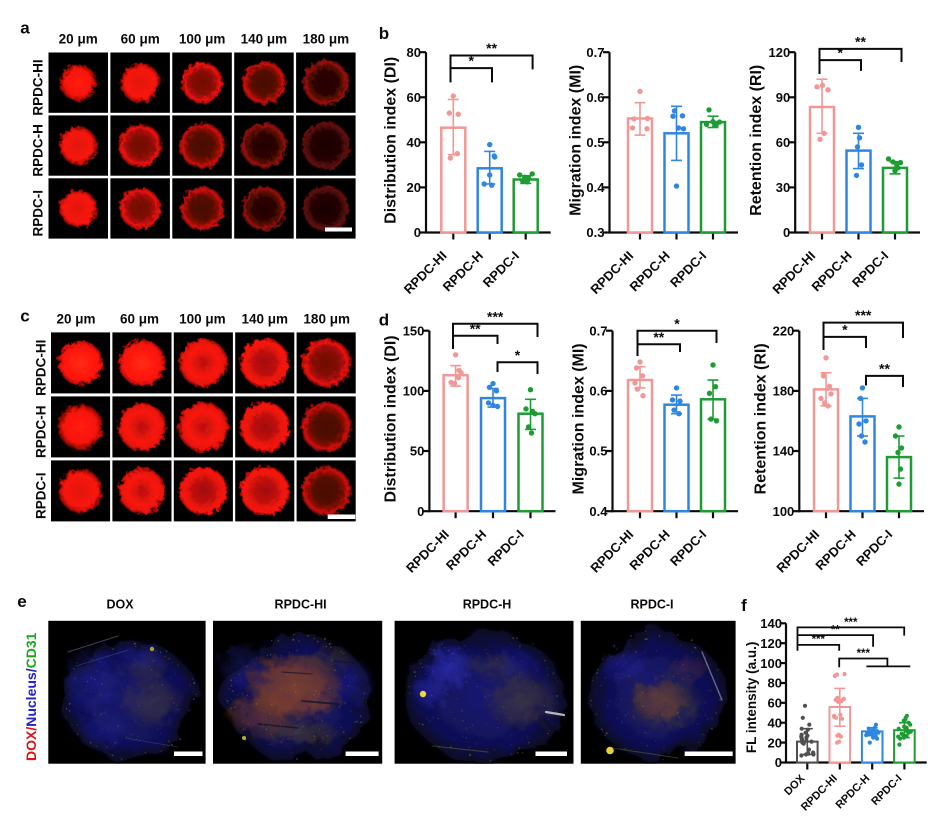 The height and width of the screenshot is (822, 950). I want to click on svg-text: 180, so click(784, 391).